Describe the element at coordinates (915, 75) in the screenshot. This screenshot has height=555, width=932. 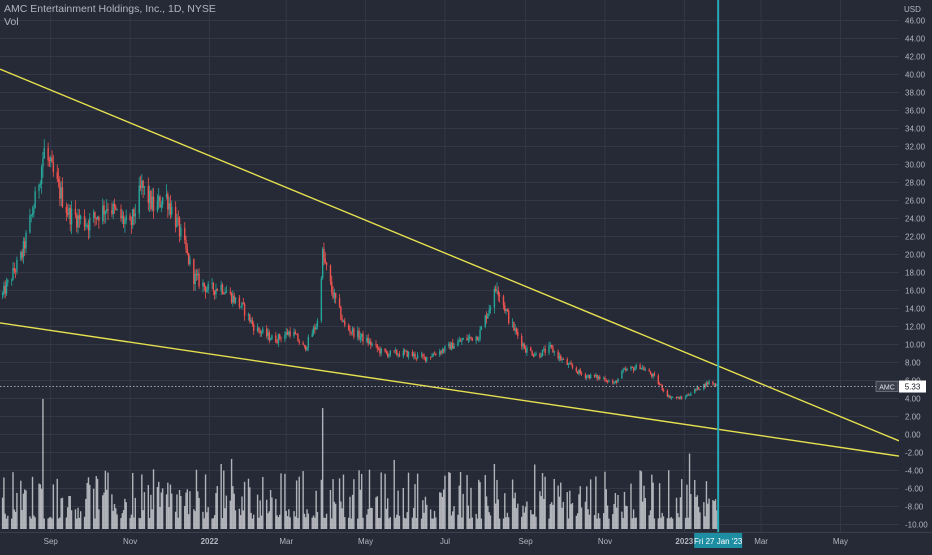
I see `price-tick-label: 40.00` at that location.